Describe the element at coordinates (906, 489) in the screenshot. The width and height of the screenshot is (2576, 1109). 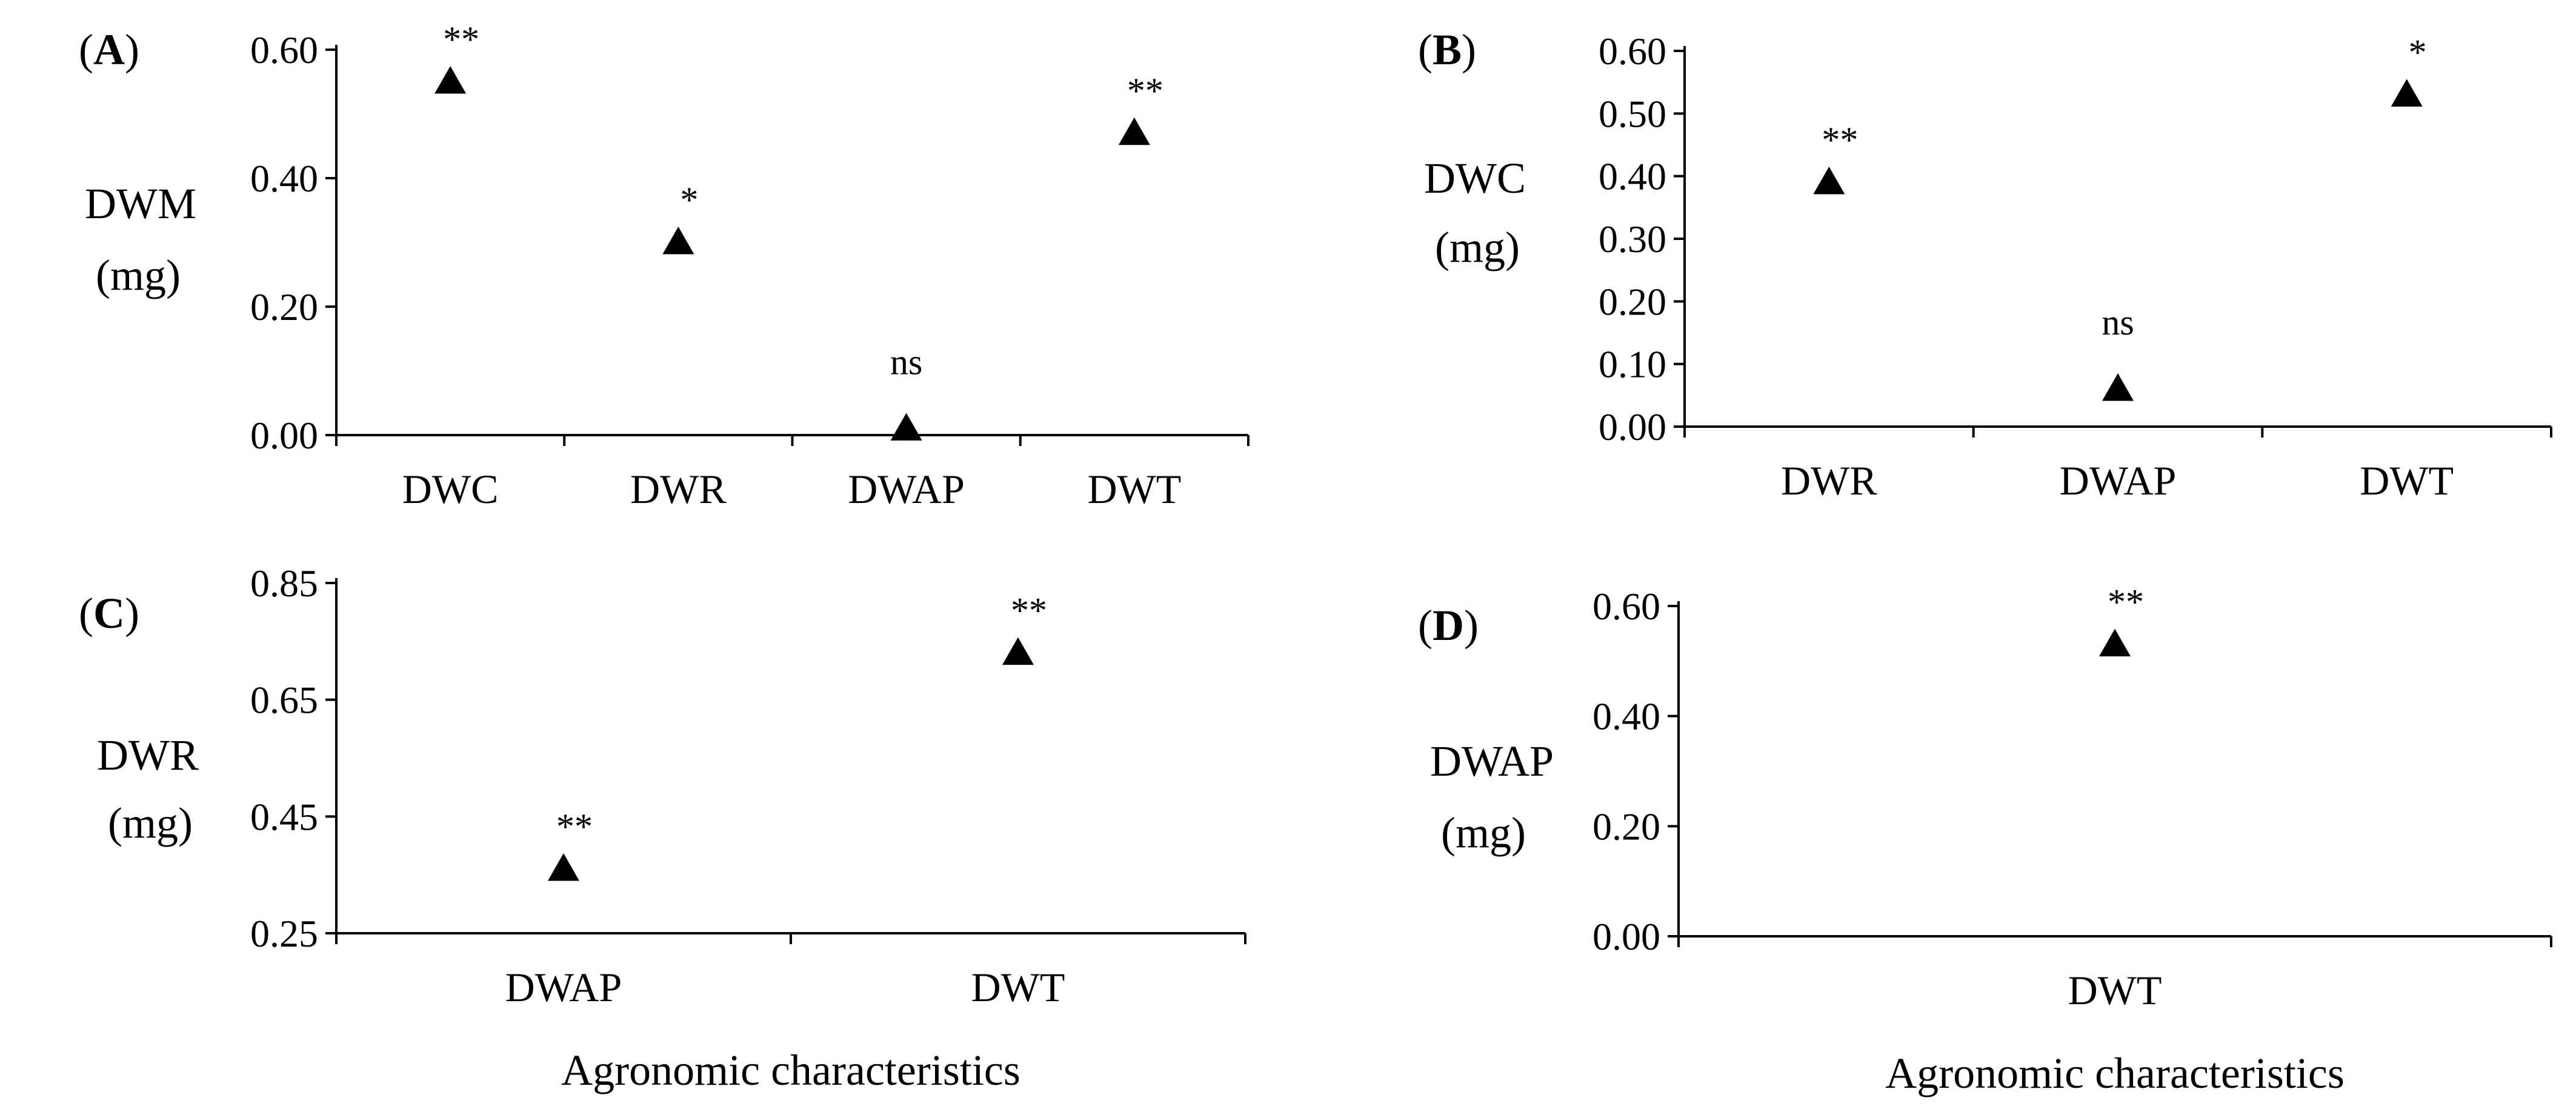
I see `panel-a-category-label: DWAP` at that location.